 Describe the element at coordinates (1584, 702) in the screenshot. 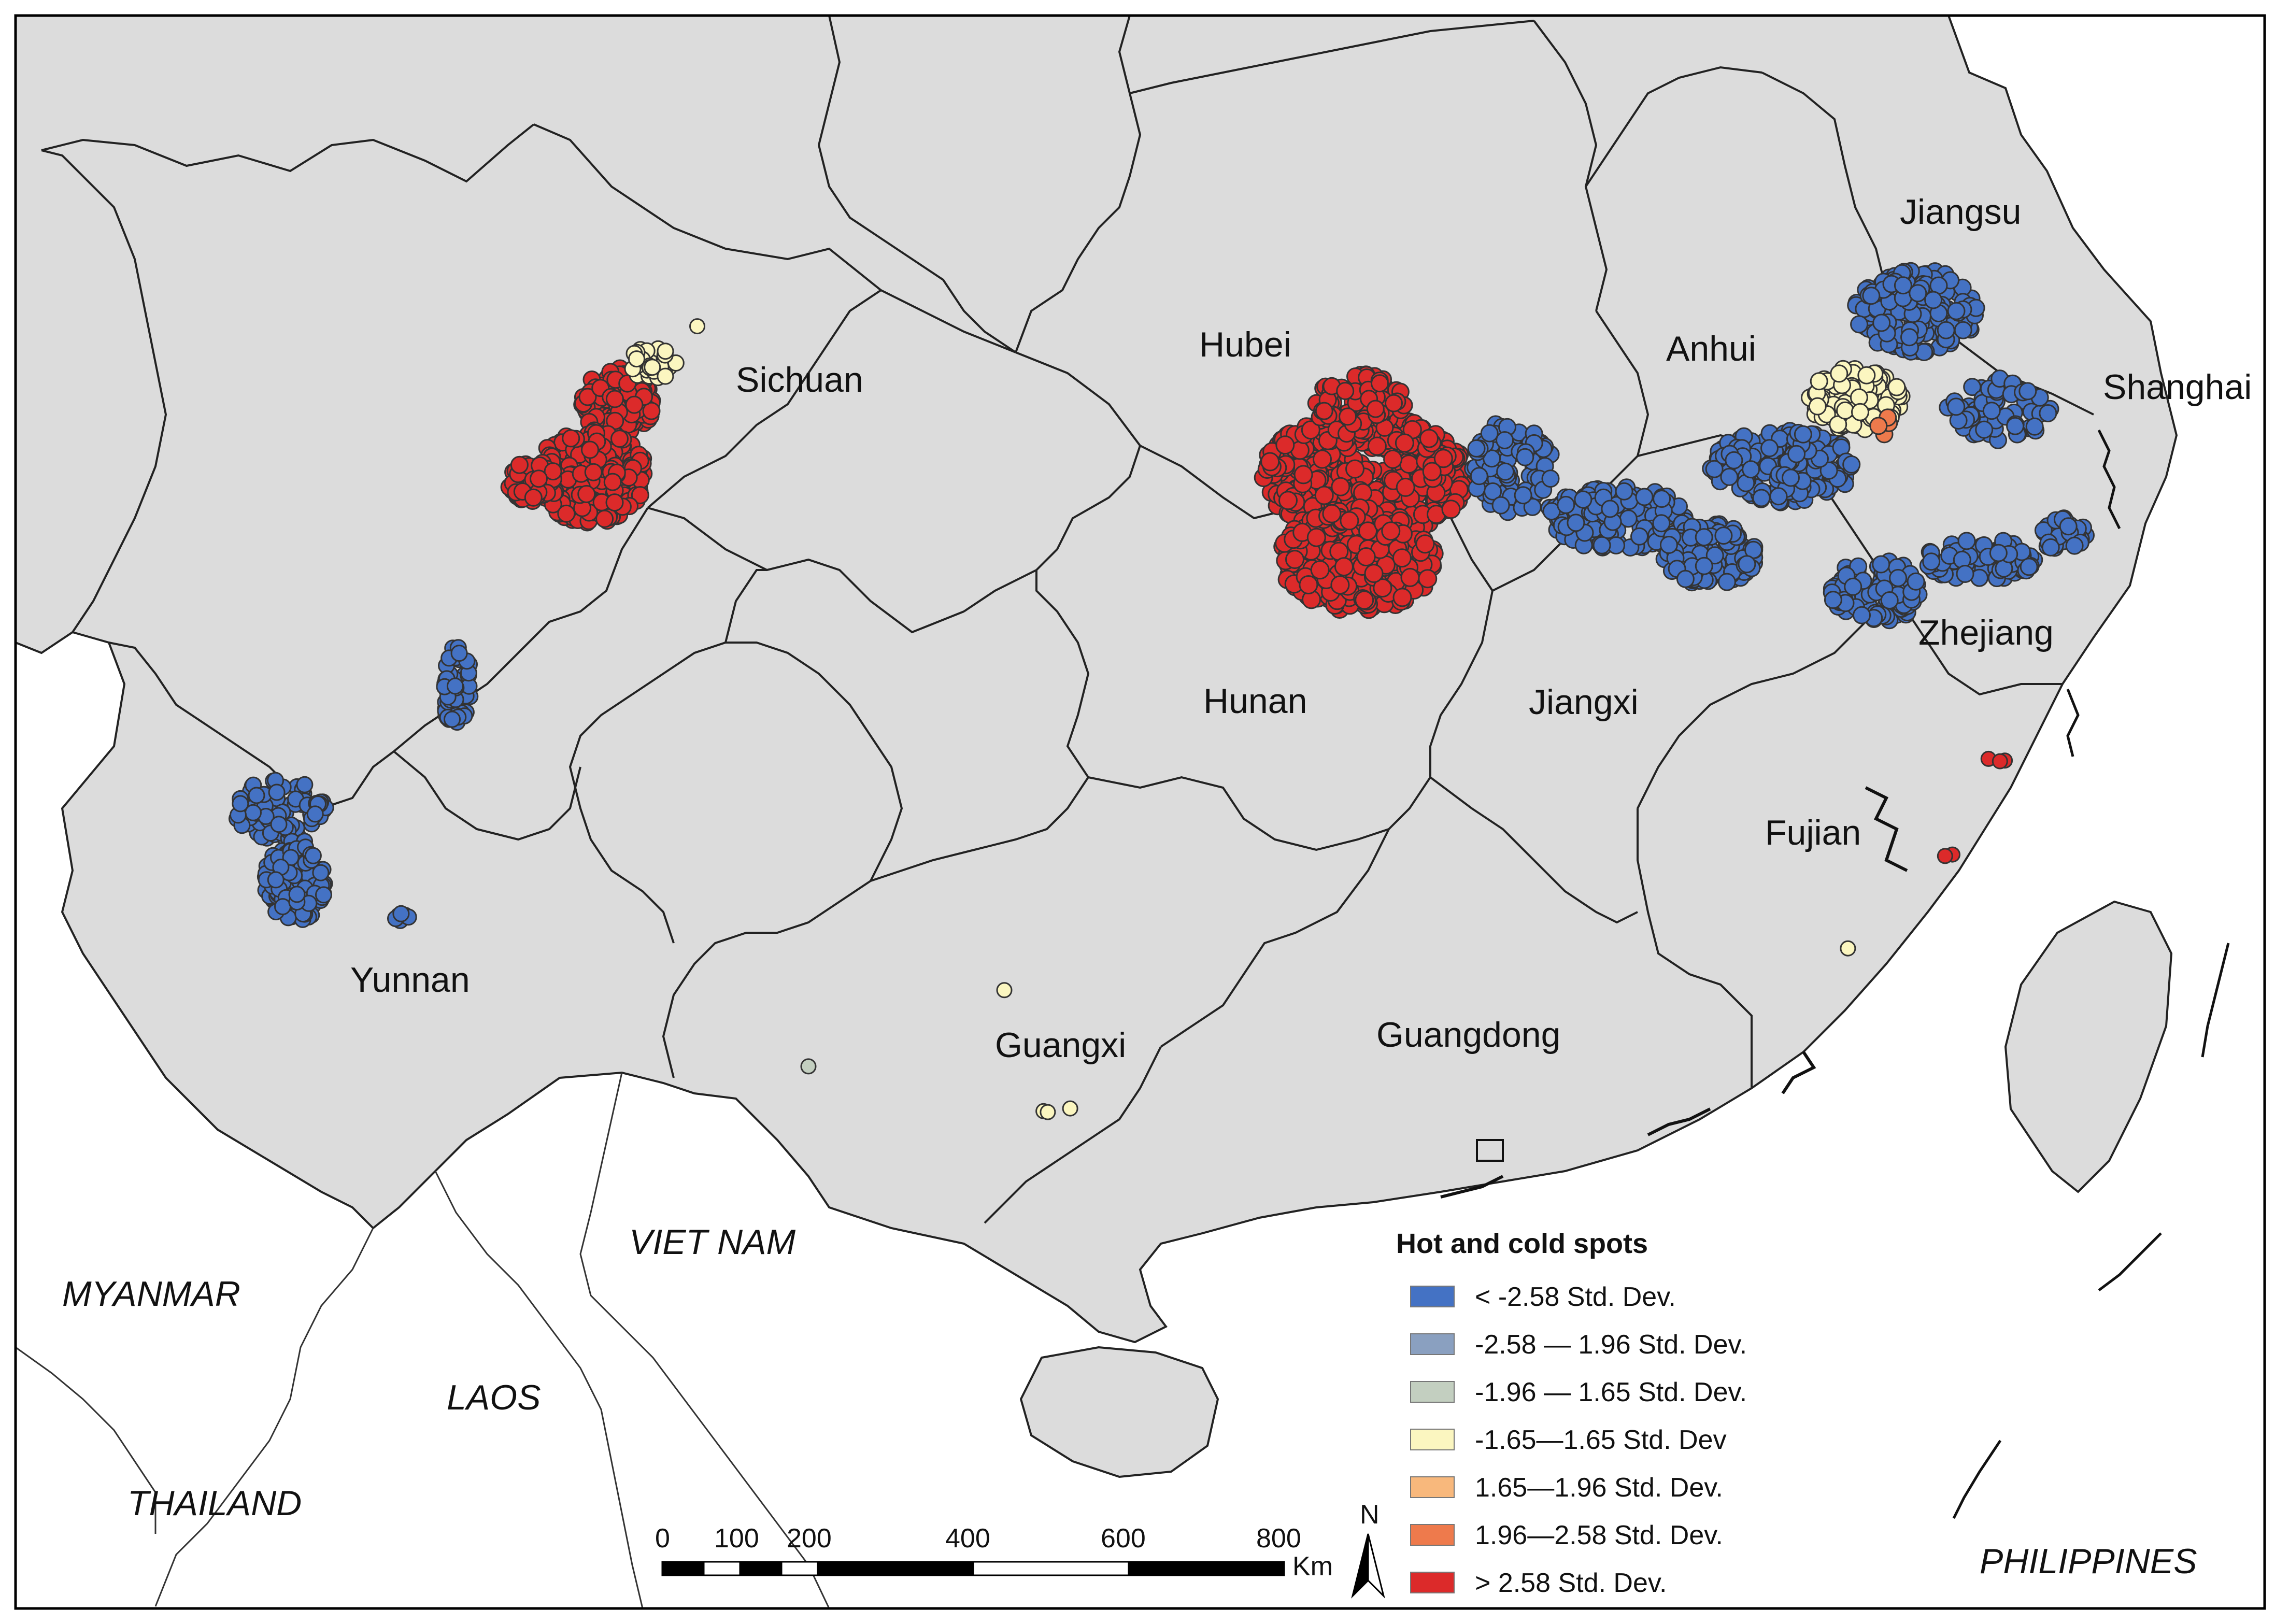

I see `province-label-jiangxi: Jiangxi` at that location.